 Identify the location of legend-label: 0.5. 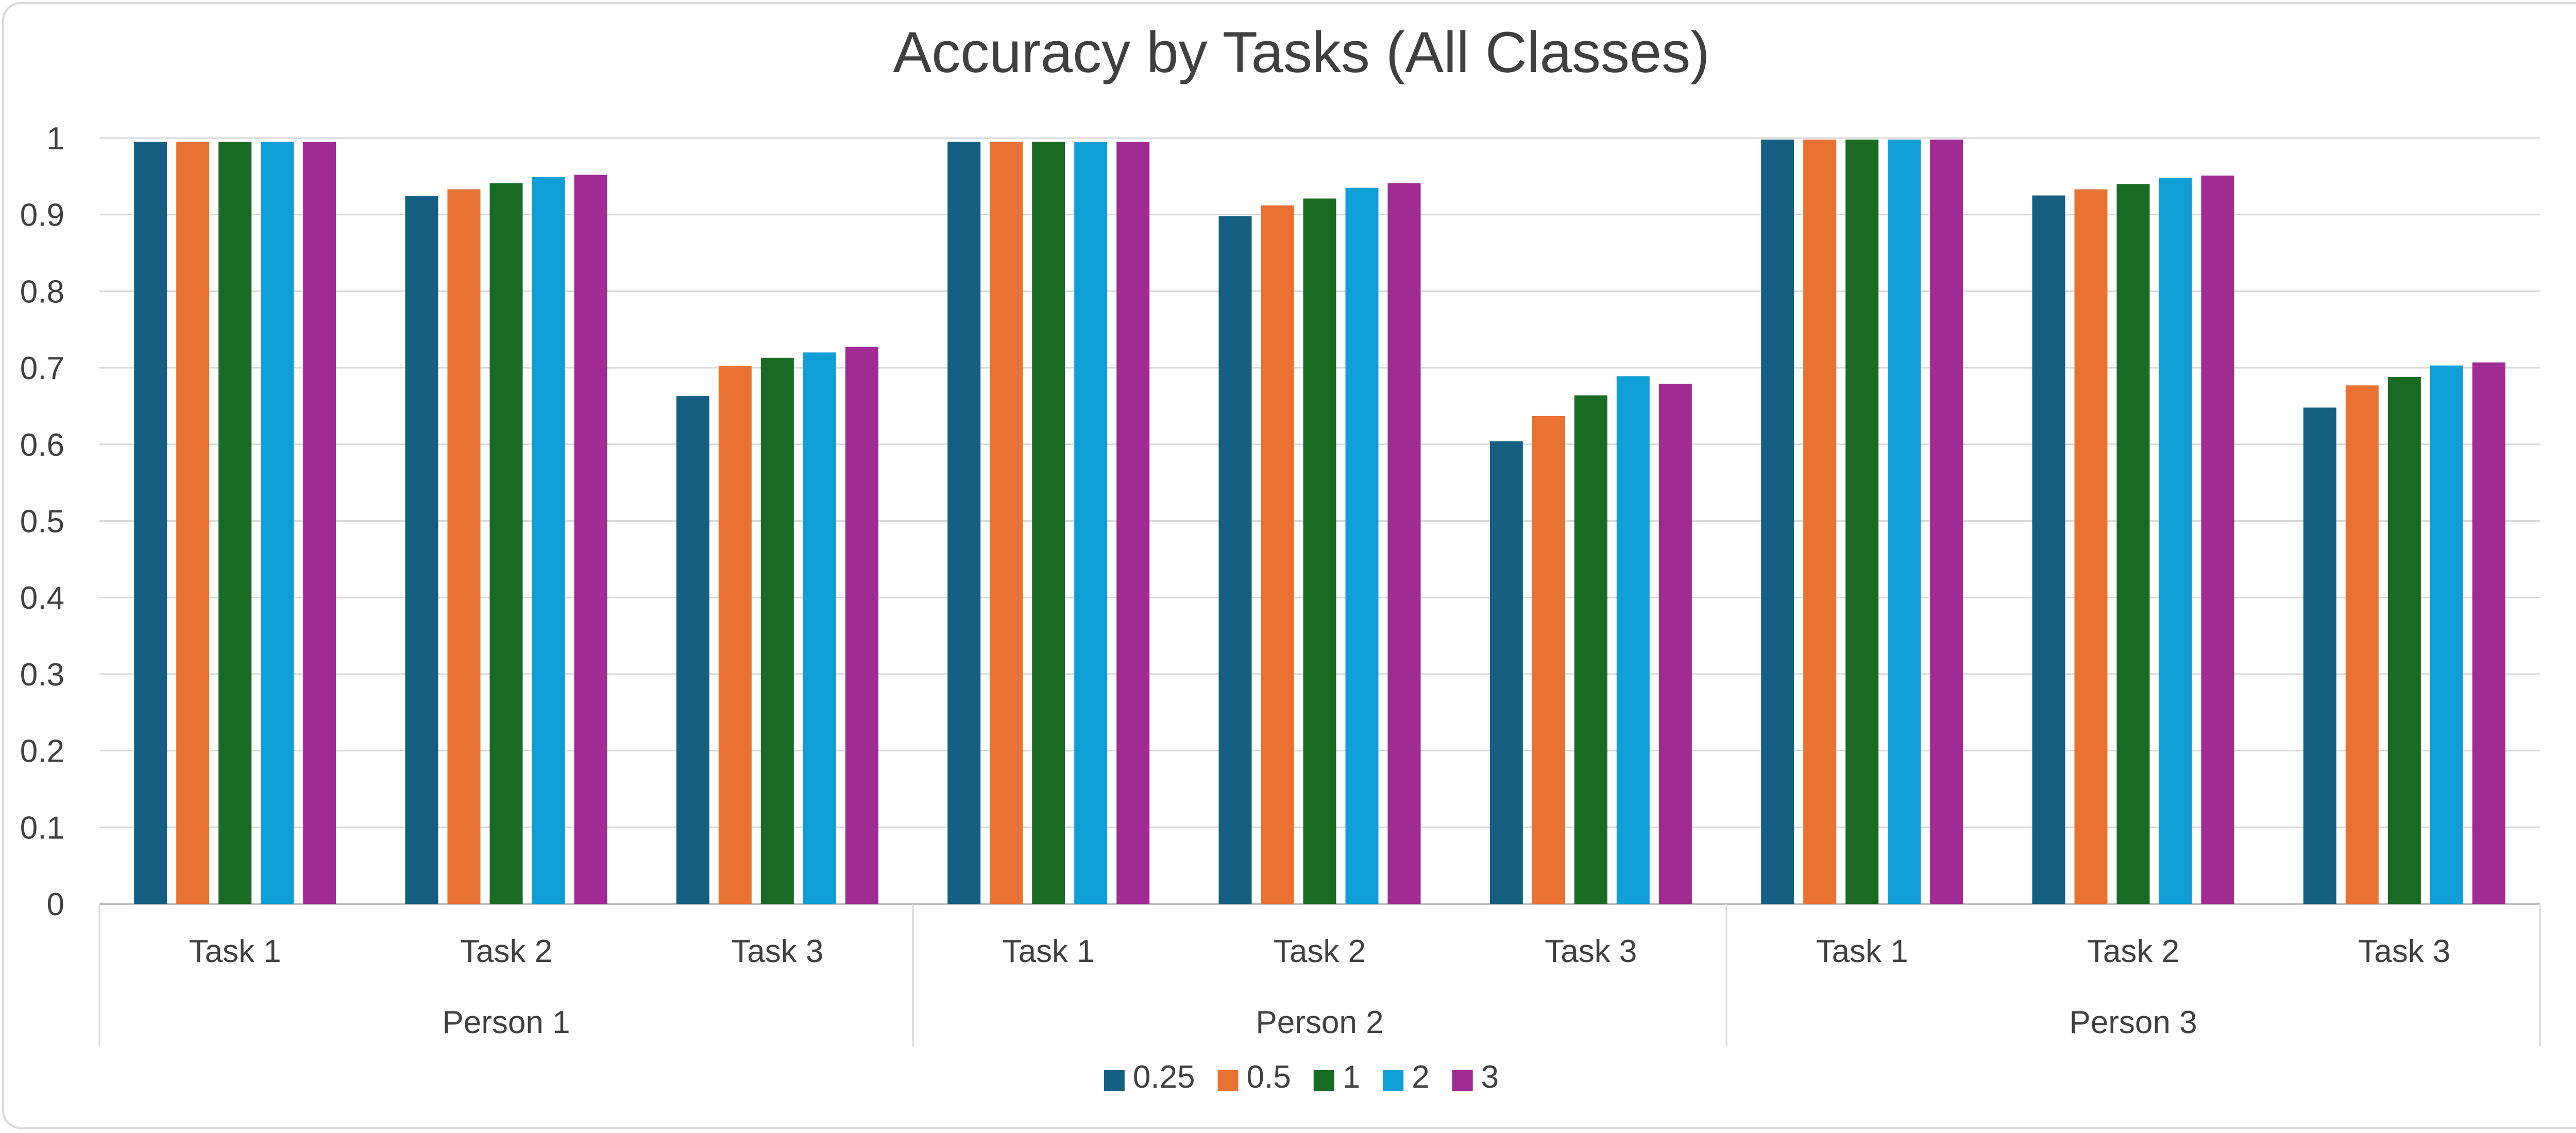
(1269, 1077).